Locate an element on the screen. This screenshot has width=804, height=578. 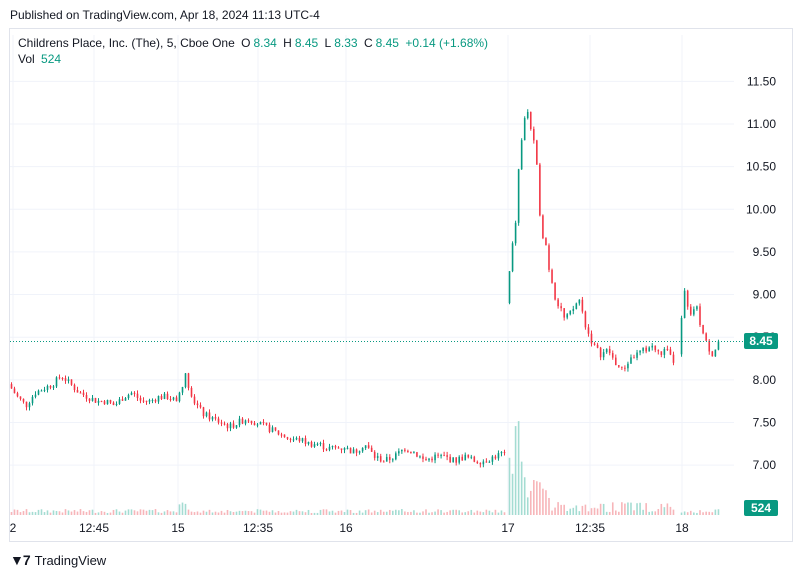
x-tick-label: 12:35 is located at coordinates (258, 528).